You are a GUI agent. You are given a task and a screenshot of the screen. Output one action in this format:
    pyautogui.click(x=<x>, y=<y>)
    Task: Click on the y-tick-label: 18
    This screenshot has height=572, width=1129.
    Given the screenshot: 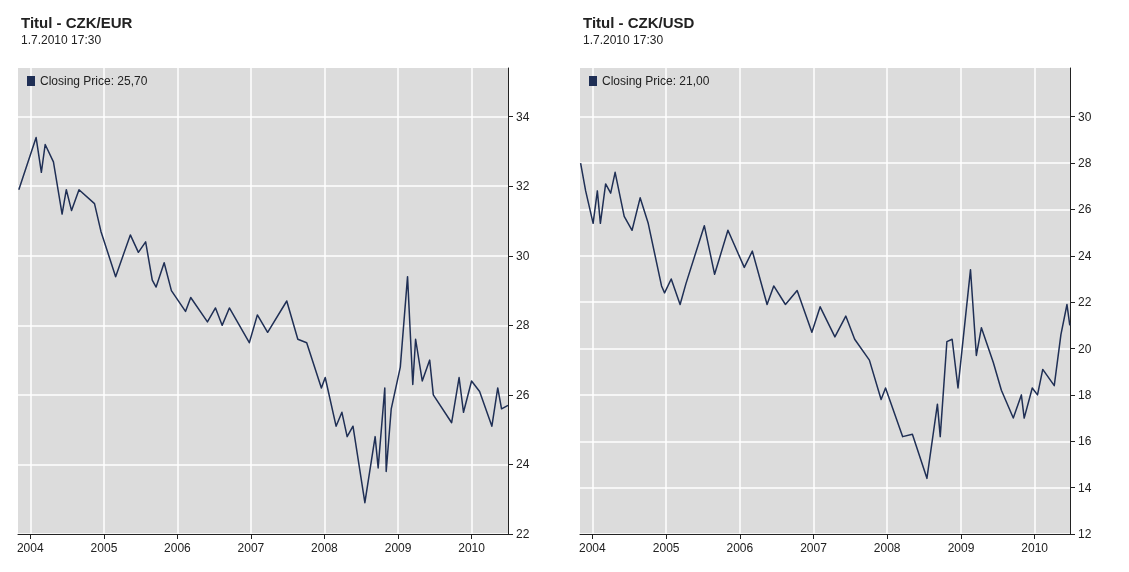 What is the action you would take?
    pyautogui.click(x=1085, y=394)
    